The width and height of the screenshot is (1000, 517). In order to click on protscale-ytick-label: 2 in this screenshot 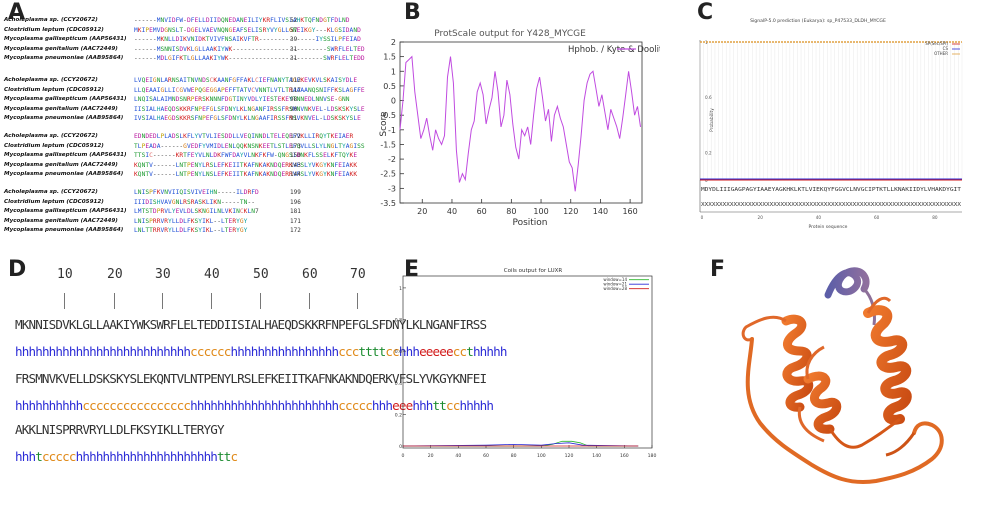, I will do `click(393, 42)`.